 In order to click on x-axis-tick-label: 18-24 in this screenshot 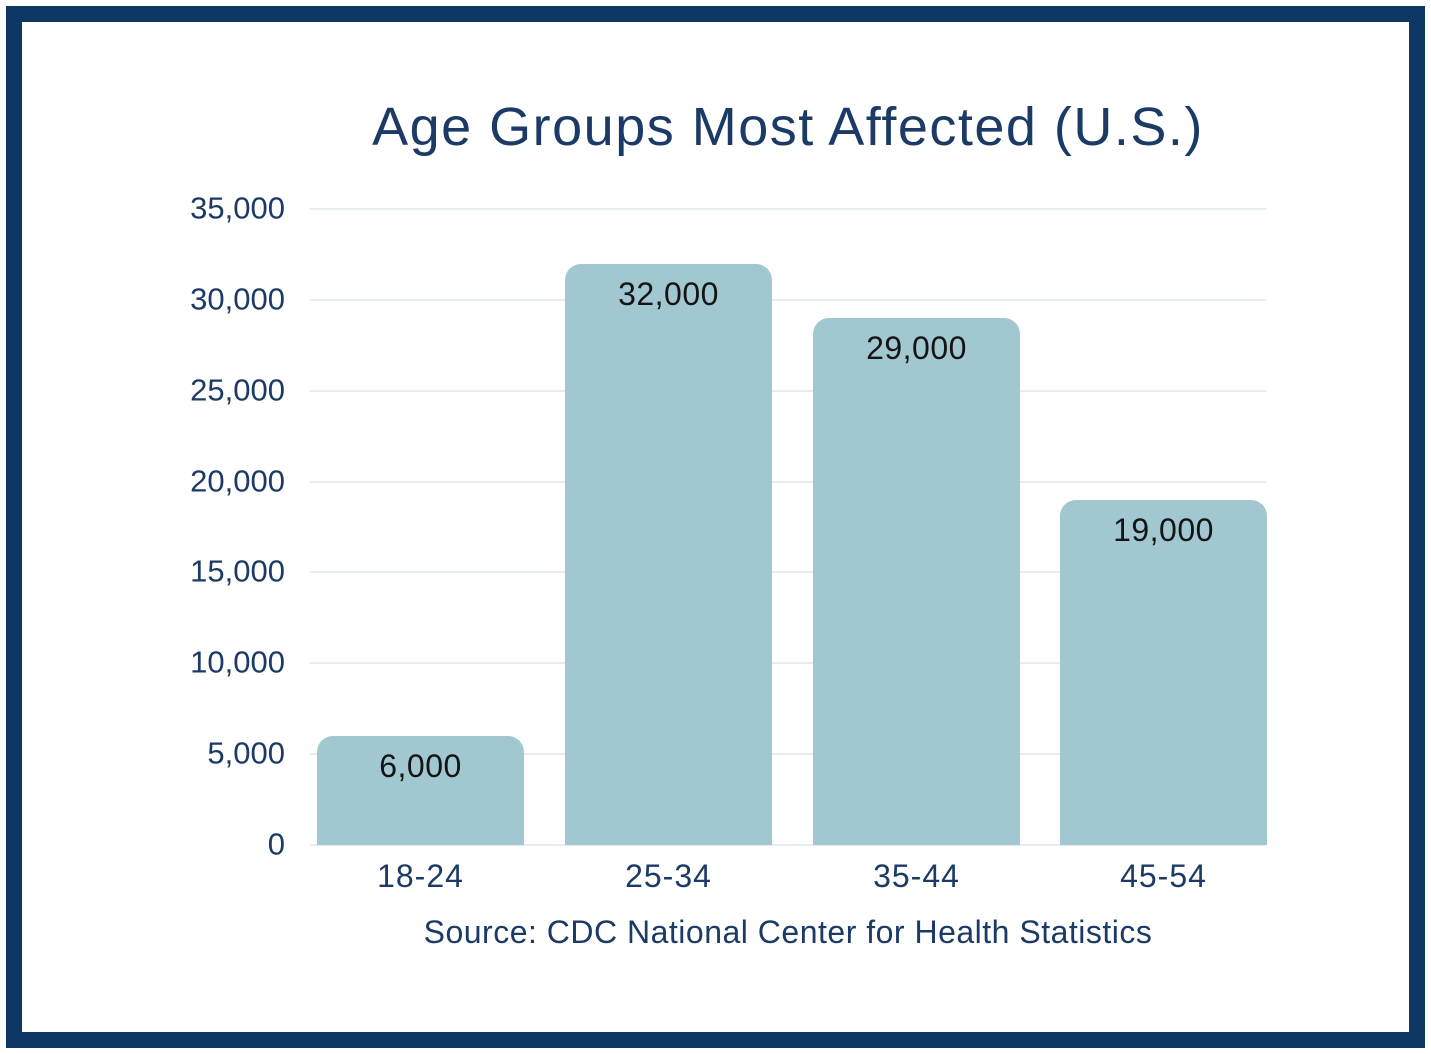, I will do `click(420, 876)`.